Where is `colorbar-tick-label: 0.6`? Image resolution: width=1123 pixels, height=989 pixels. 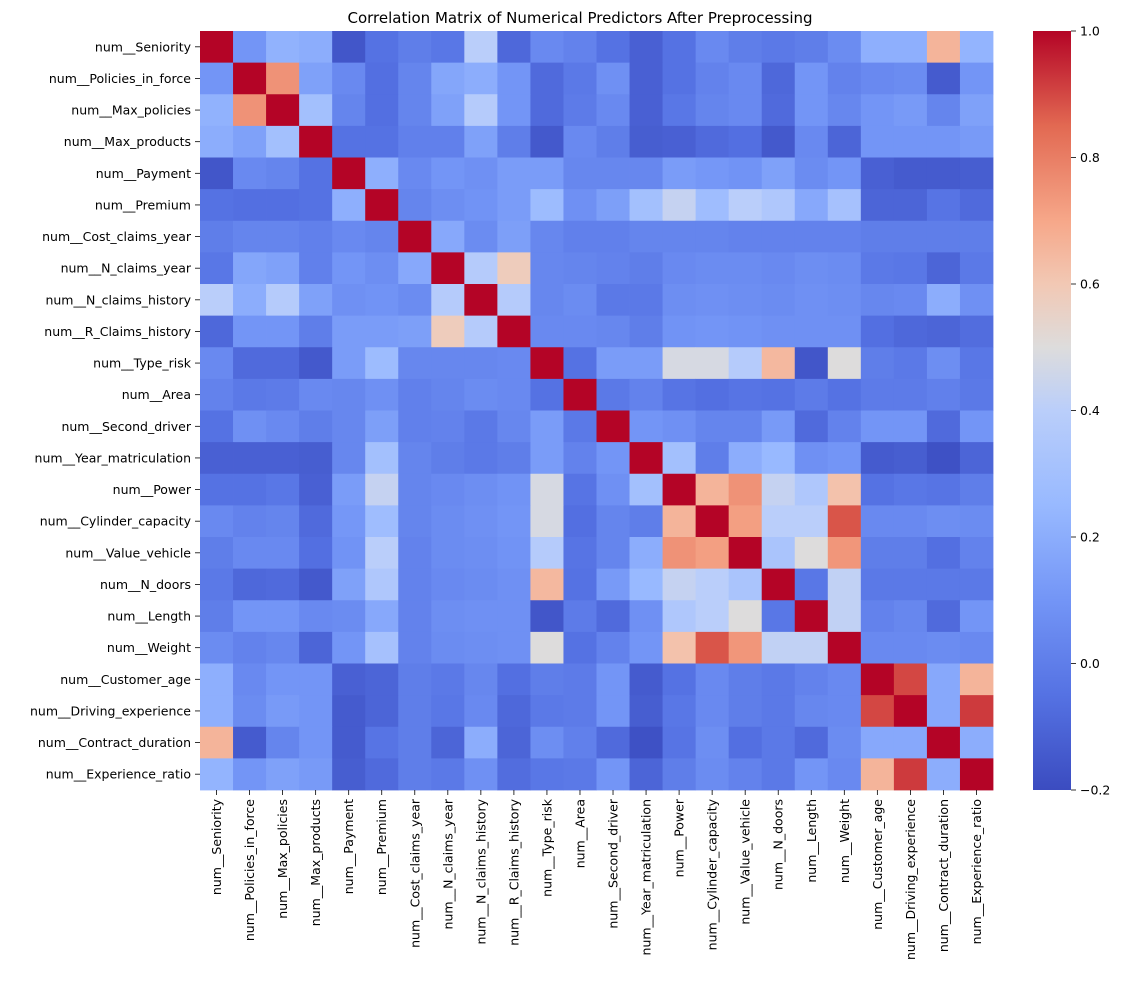
colorbar-tick-label: 0.6 is located at coordinates (1090, 284).